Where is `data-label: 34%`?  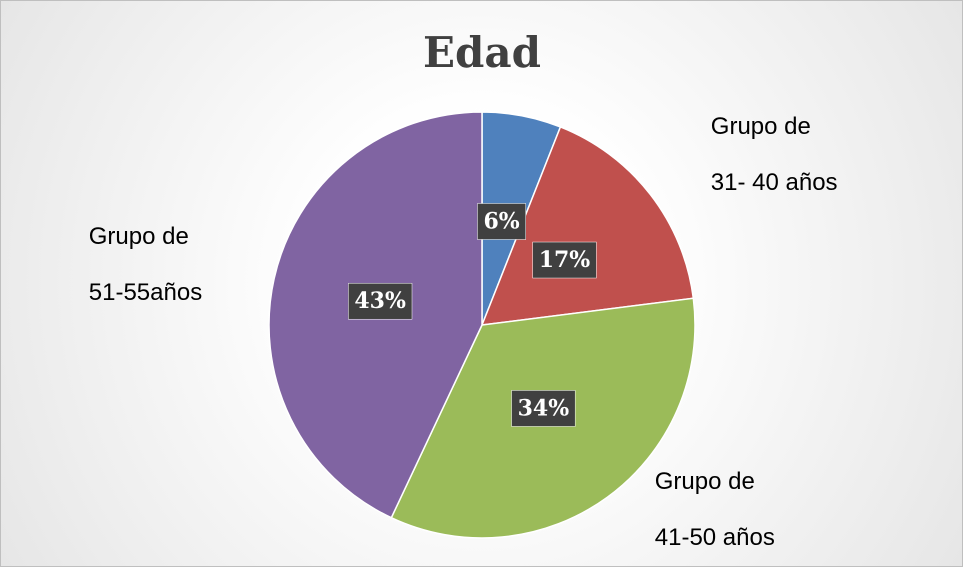 data-label: 34% is located at coordinates (544, 408).